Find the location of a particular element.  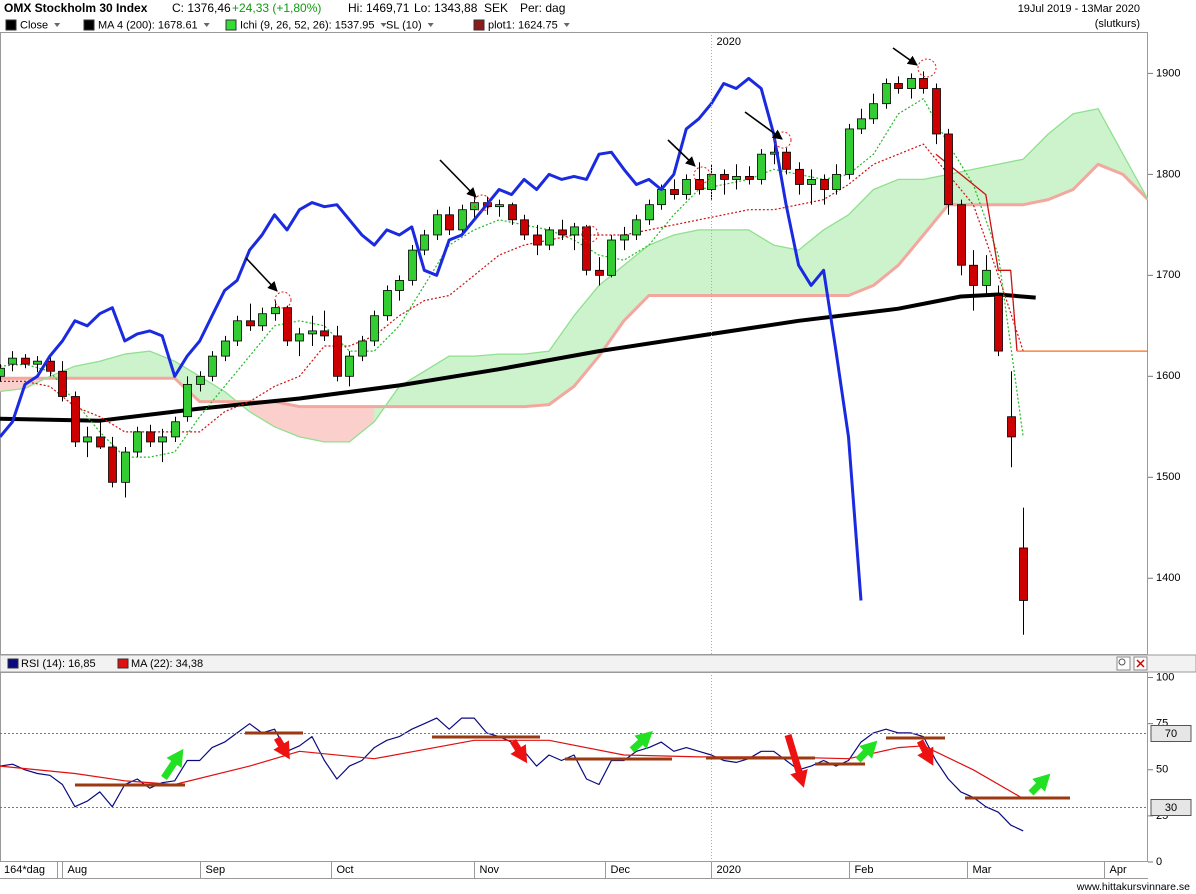

close-value: C: 1376,46 is located at coordinates (201, 8).